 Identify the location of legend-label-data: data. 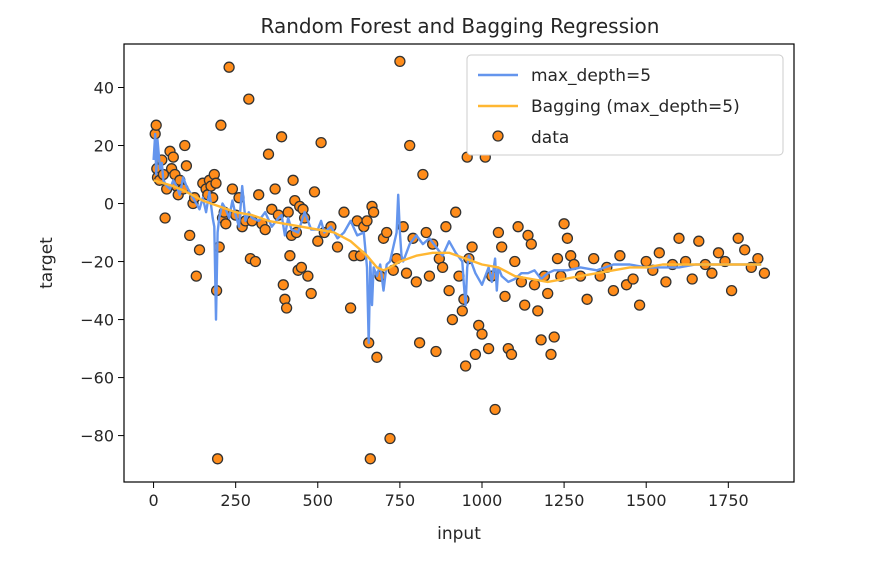
(550, 138).